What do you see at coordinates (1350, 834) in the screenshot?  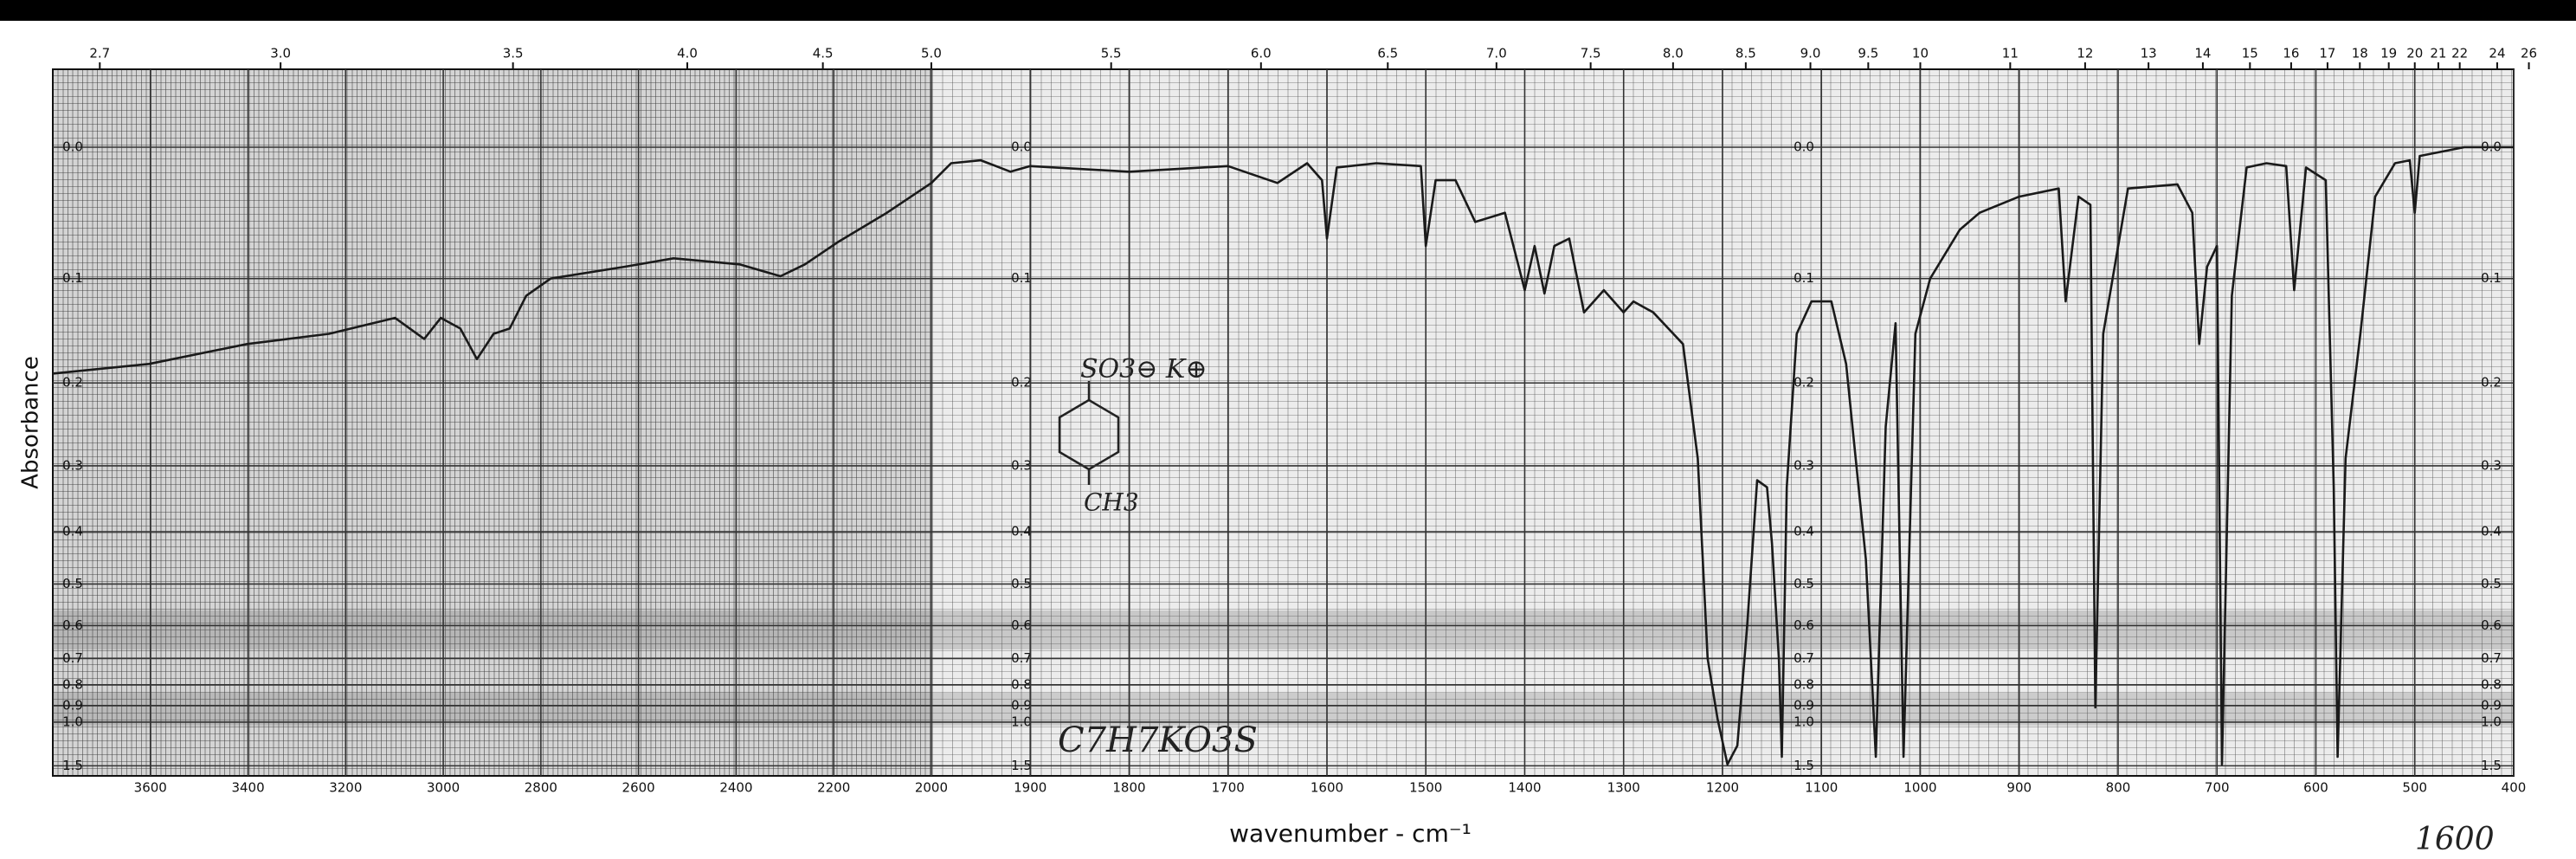 I see `x-axis-title: wavenumber - cm⁻¹` at bounding box center [1350, 834].